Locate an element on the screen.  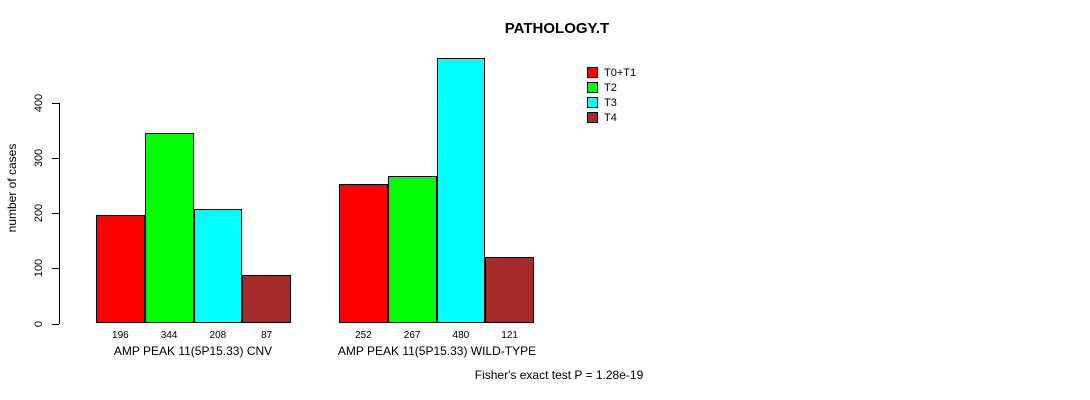
bar-t3-group1 is located at coordinates (218, 266).